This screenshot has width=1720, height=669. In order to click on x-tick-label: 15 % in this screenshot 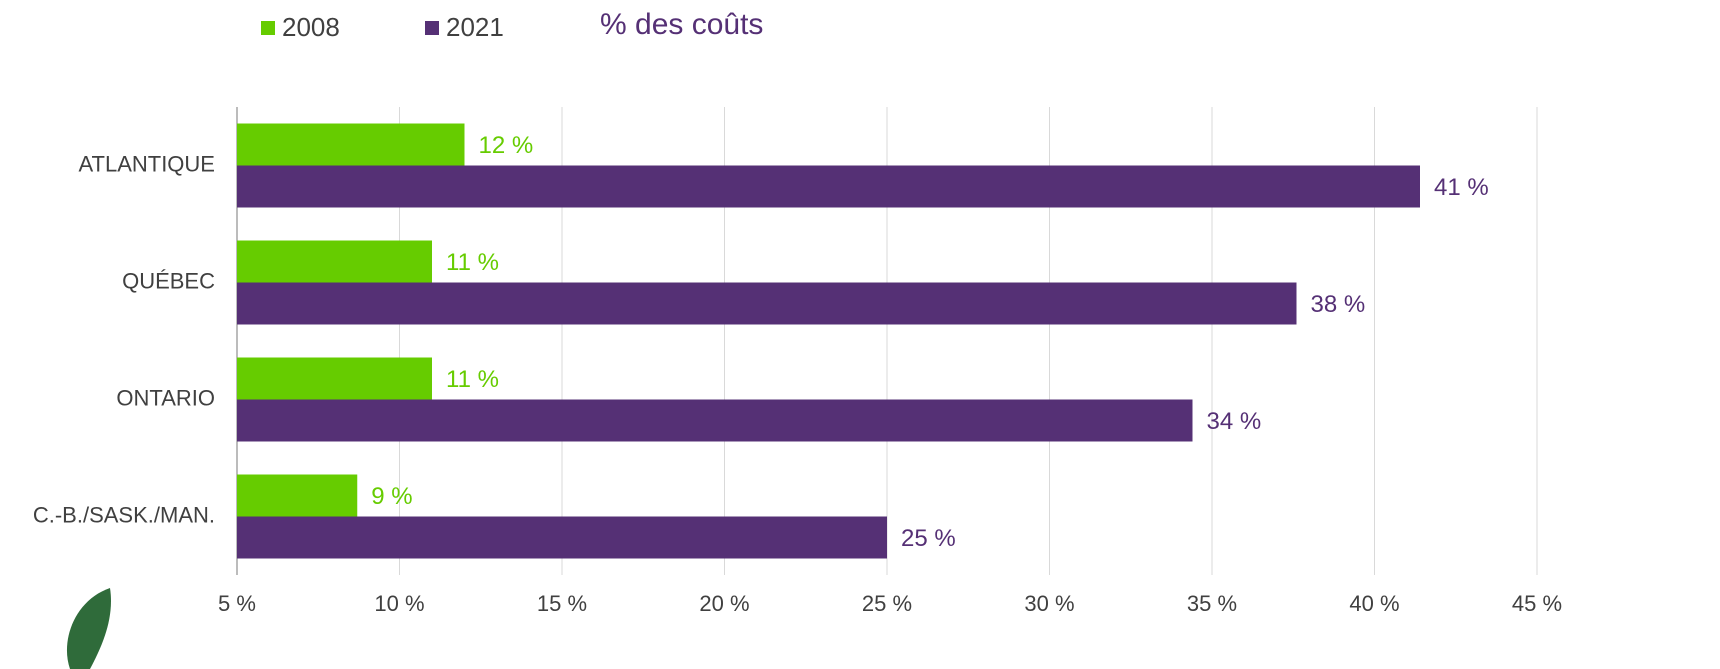, I will do `click(562, 603)`.